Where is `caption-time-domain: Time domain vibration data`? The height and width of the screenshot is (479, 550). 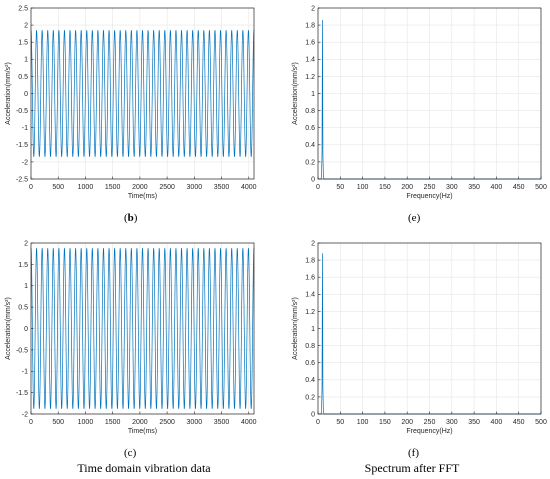
caption-time-domain: Time domain vibration data is located at coordinates (144, 468).